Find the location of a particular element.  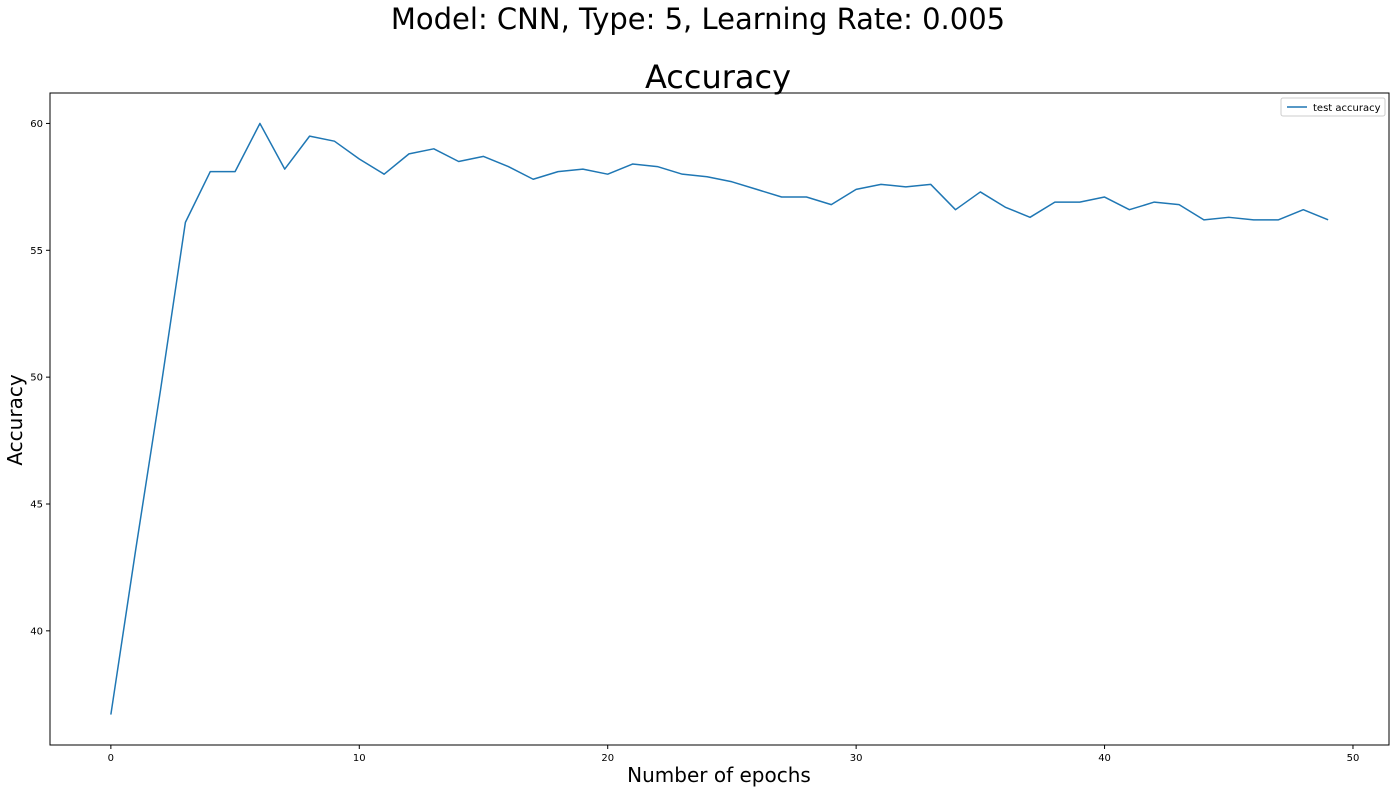

x-tick-label: 50 is located at coordinates (1353, 758).